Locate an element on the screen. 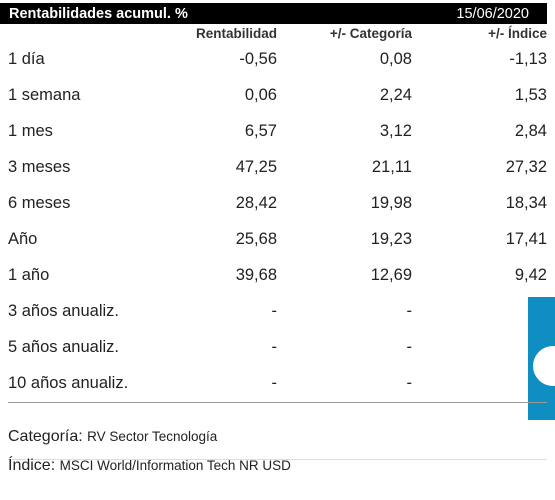 The image size is (555, 500). table-row: 5 años anualiz. - - is located at coordinates (277, 348).